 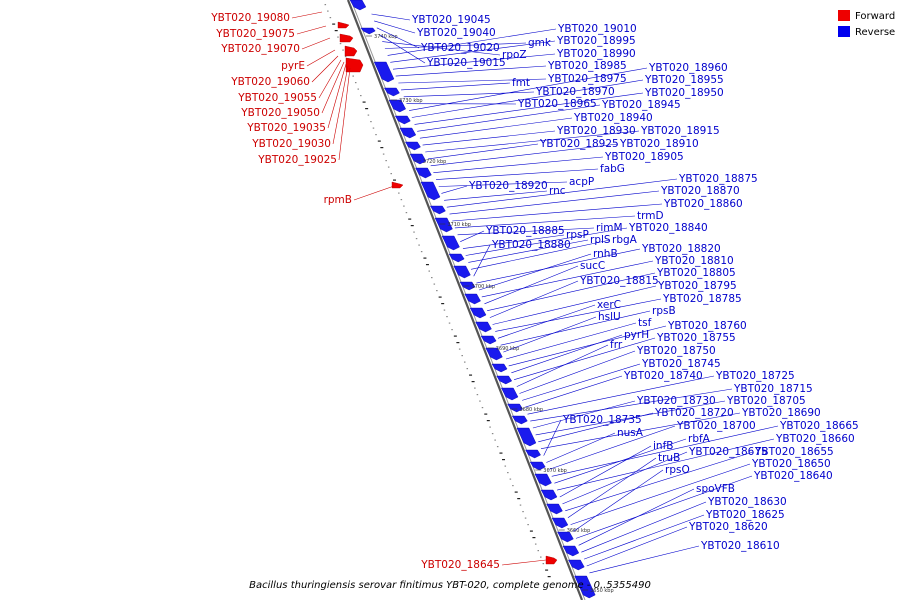 I want to click on reverse-gene-label: YBT020_18885, so click(x=525, y=231).